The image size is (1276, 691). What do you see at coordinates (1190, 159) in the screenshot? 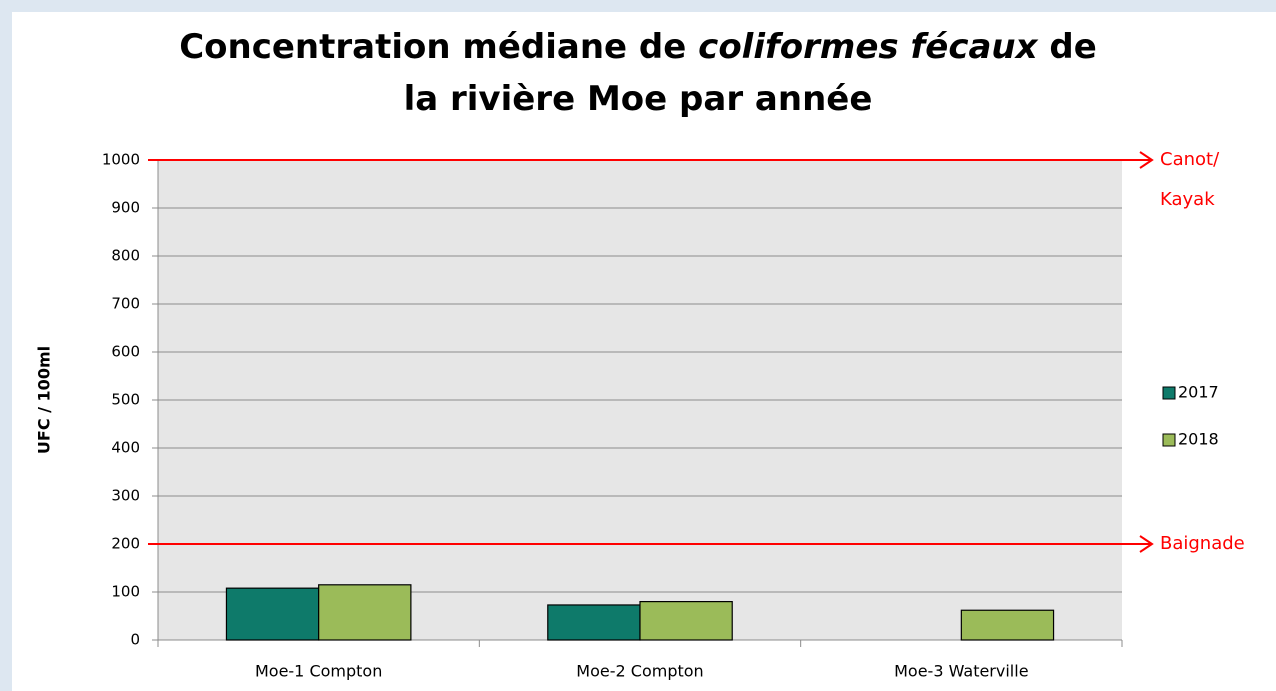
I see `reference-label: Canot/` at bounding box center [1190, 159].